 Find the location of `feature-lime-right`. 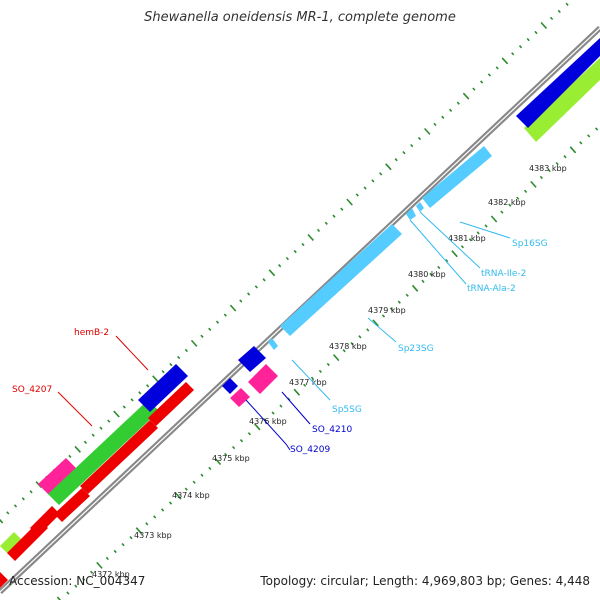

feature-lime-right is located at coordinates (562, 100).